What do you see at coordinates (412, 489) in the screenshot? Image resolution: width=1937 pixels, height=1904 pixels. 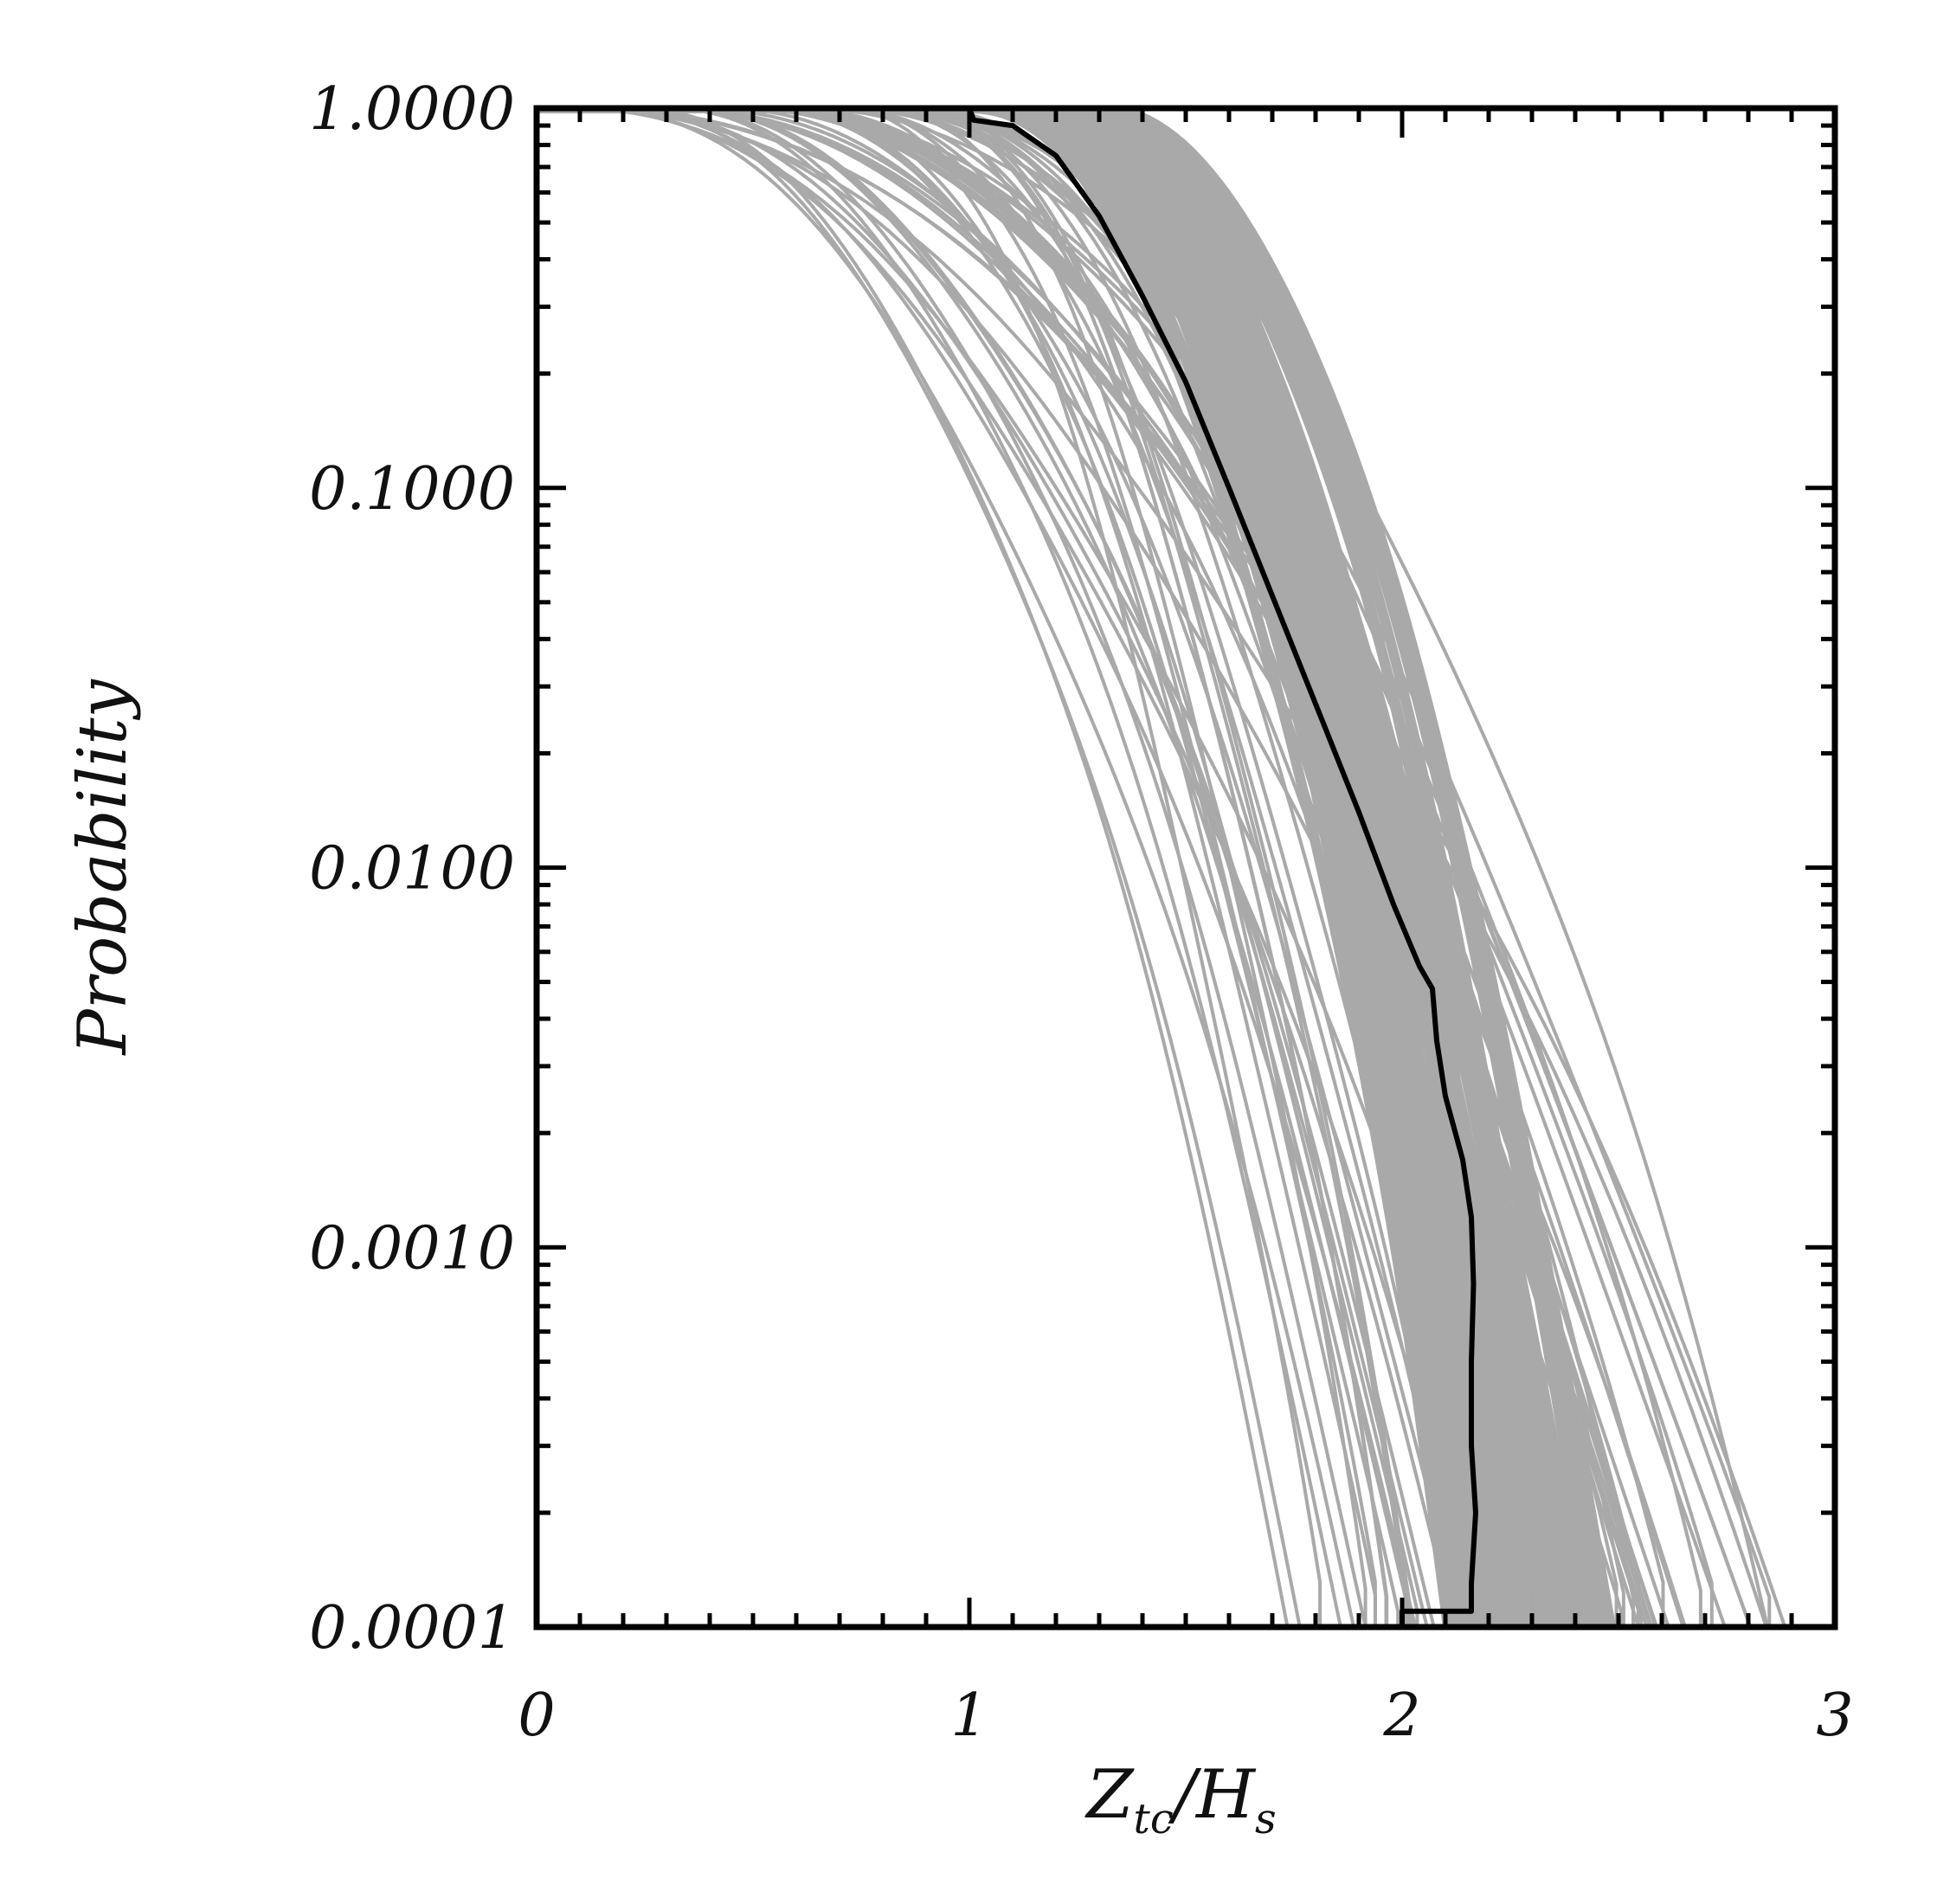 I see `y-tick-label: 0.1000` at bounding box center [412, 489].